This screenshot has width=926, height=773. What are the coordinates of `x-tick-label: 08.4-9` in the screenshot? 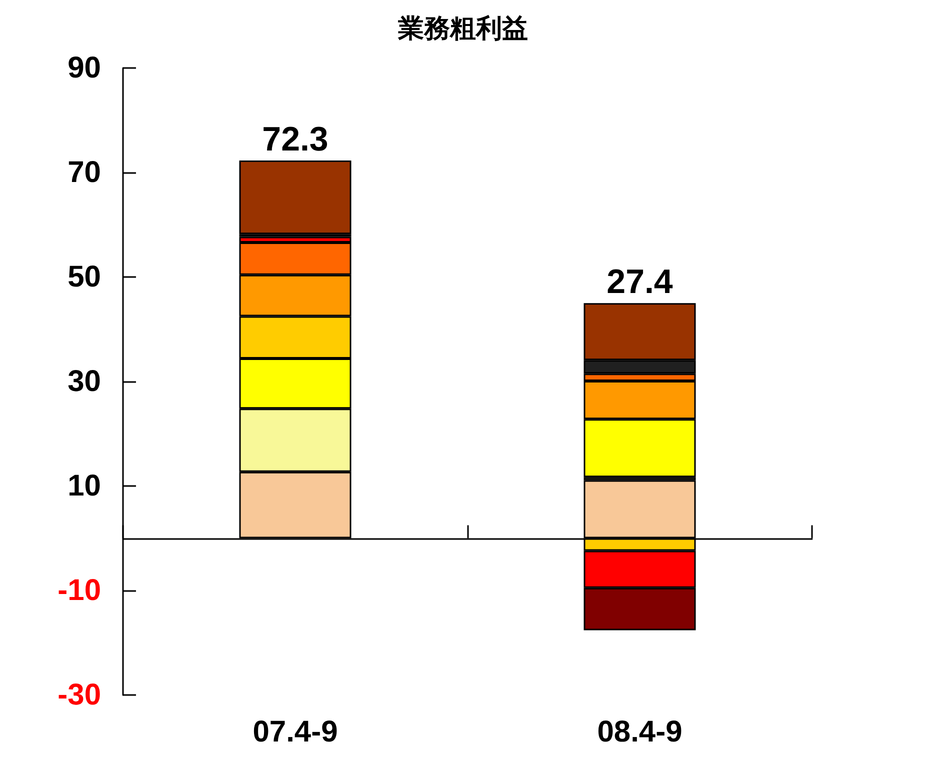 It's located at (639, 732).